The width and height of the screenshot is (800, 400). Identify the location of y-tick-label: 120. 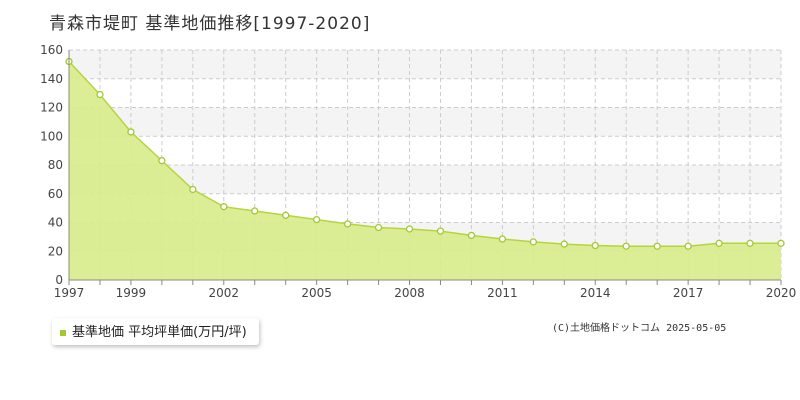
(51, 108).